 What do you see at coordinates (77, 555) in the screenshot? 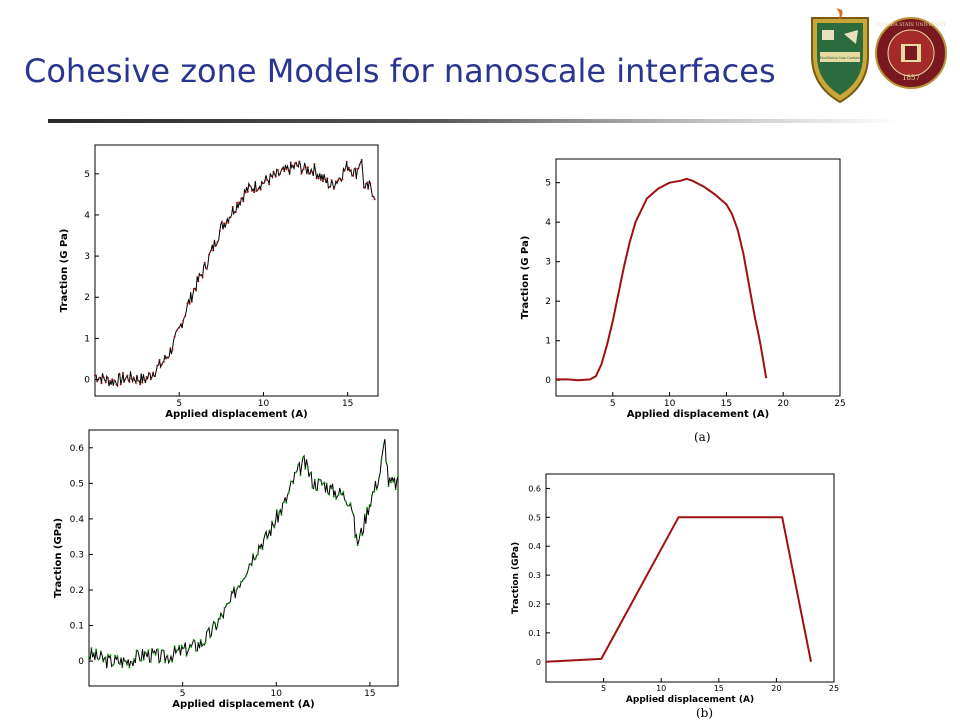
I see `y-tick-label: 0.3` at bounding box center [77, 555].